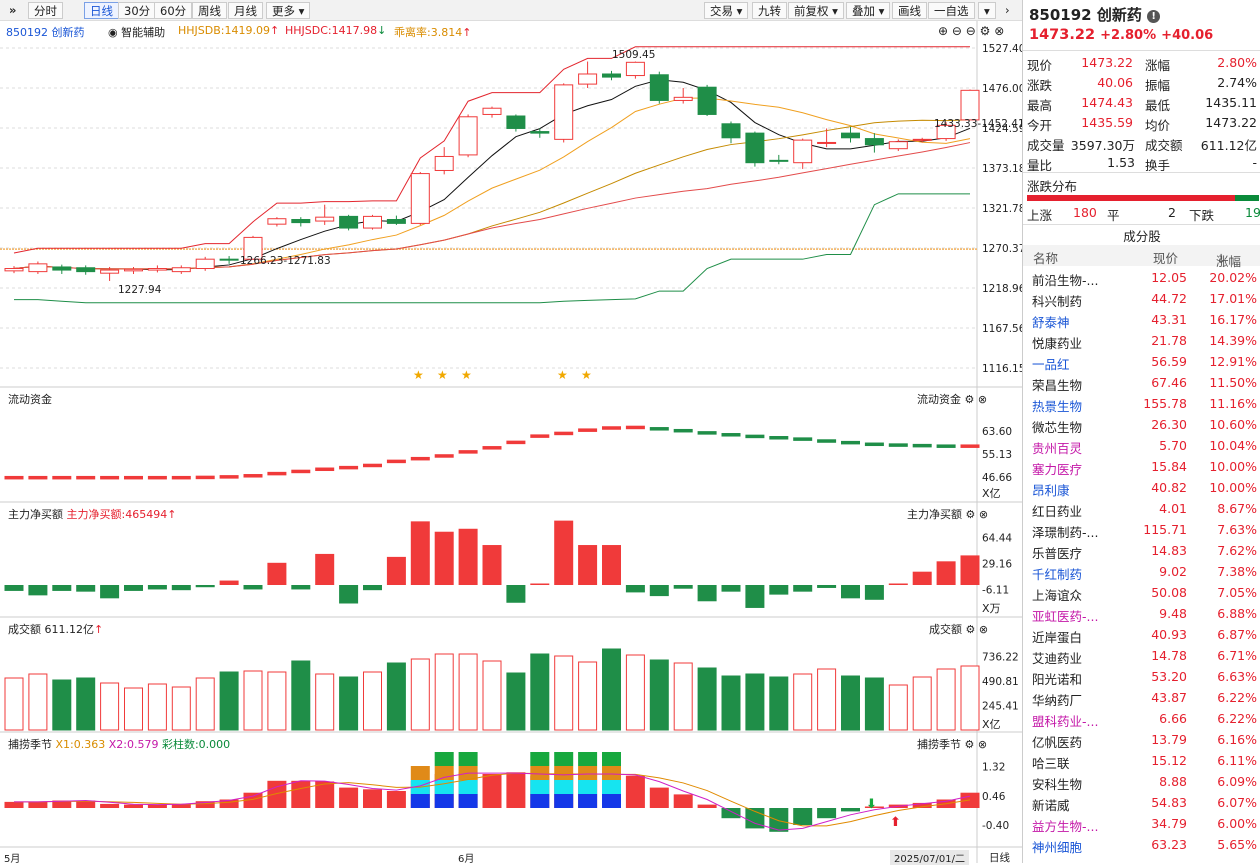  Describe the element at coordinates (1141, 445) in the screenshot. I see `stock-row: 贵州百灵 5.70 10.04%` at that location.